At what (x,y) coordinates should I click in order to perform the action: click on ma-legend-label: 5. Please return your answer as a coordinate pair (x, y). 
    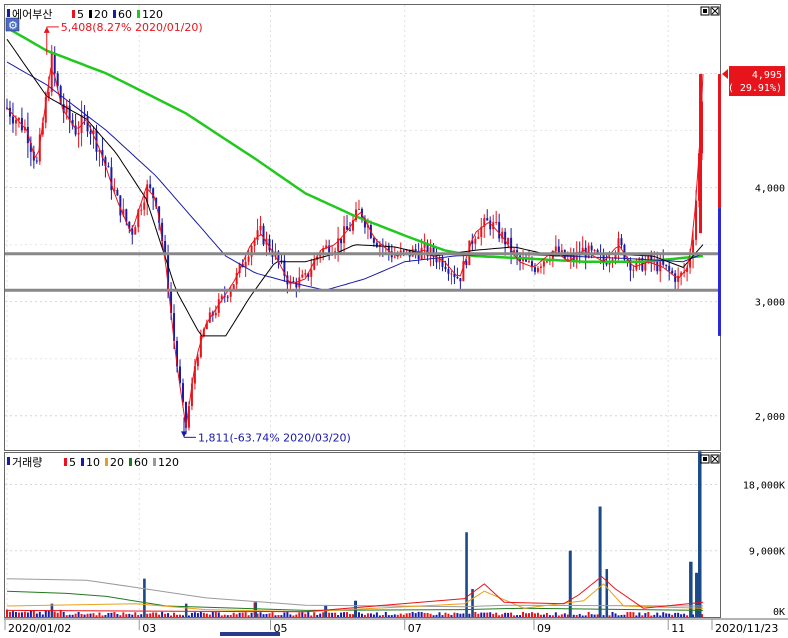
    Looking at the image, I should click on (72, 462).